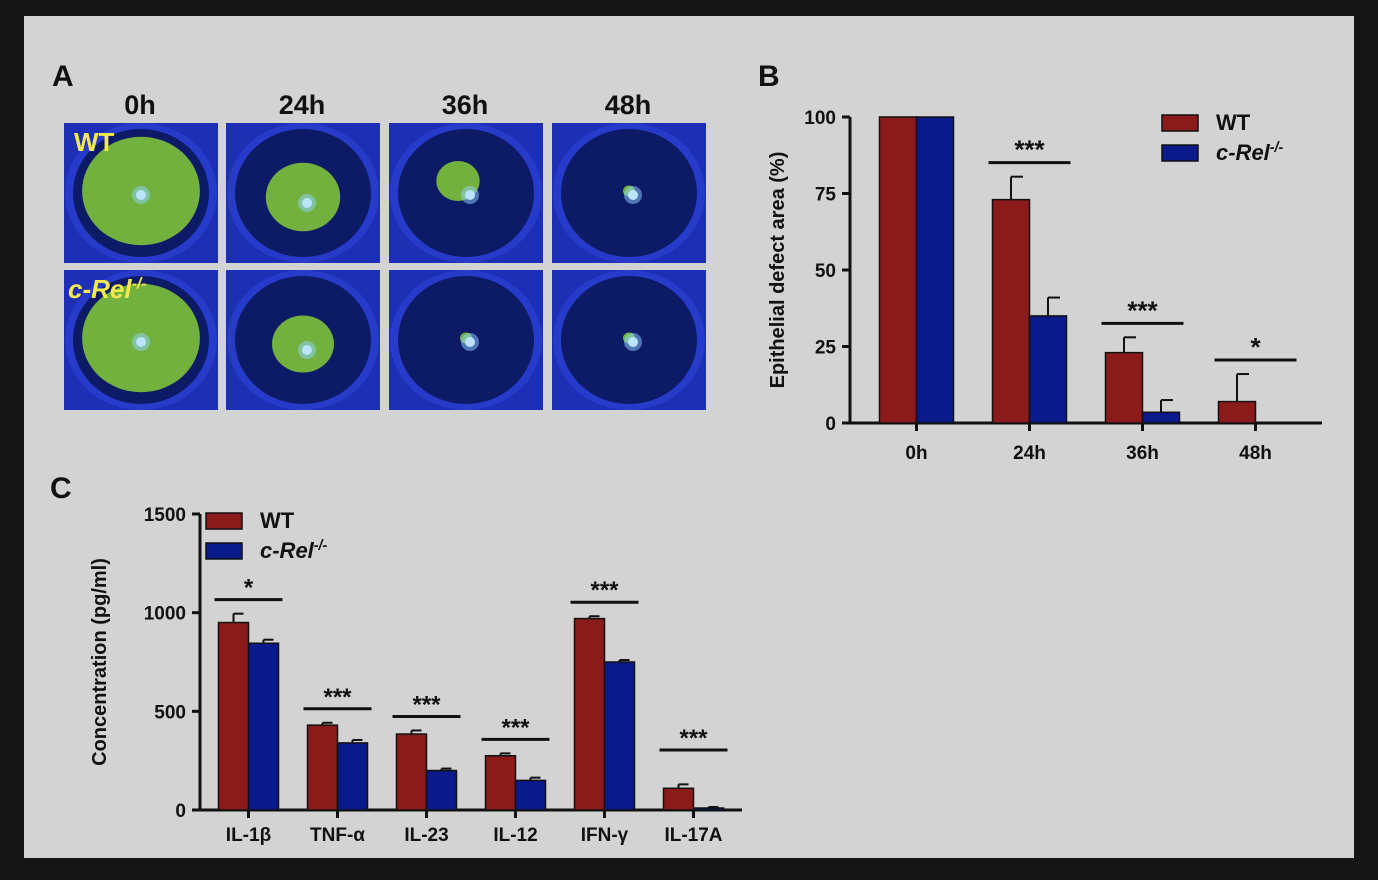 Image resolution: width=1378 pixels, height=880 pixels. I want to click on eye-image-crel-24h, so click(303, 340).